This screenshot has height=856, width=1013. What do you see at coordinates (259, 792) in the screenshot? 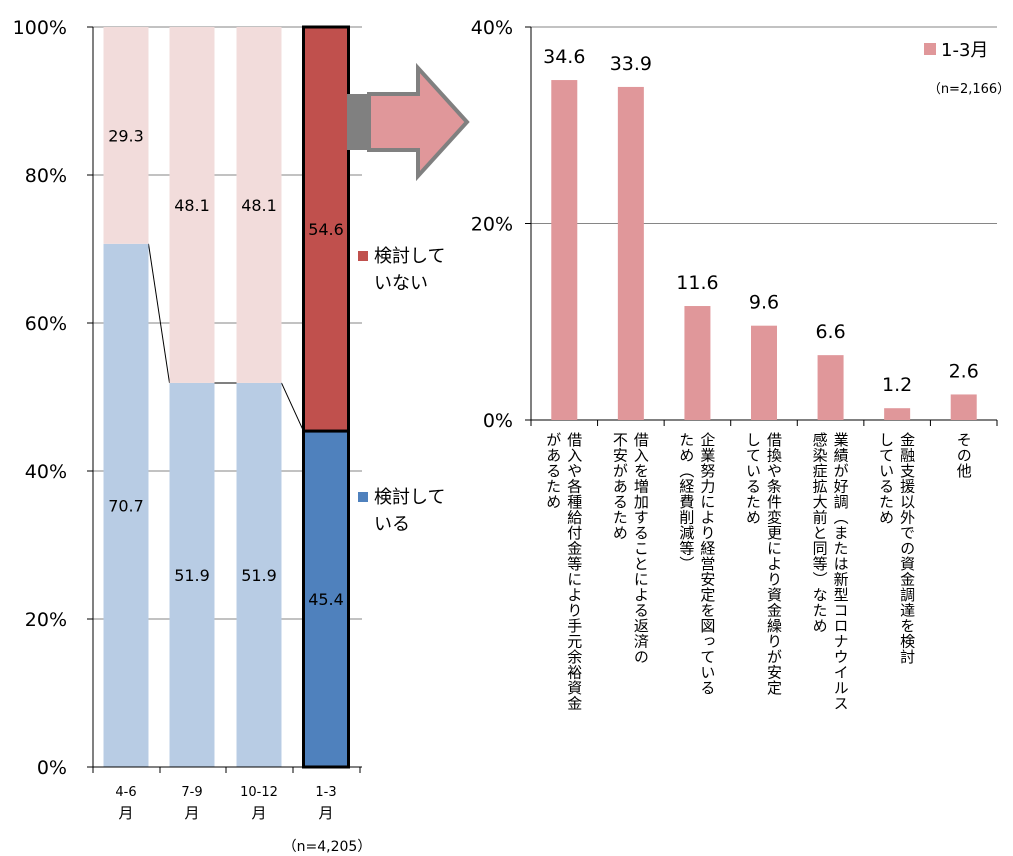
I see `left-x-tick-label: 10-12` at bounding box center [259, 792].